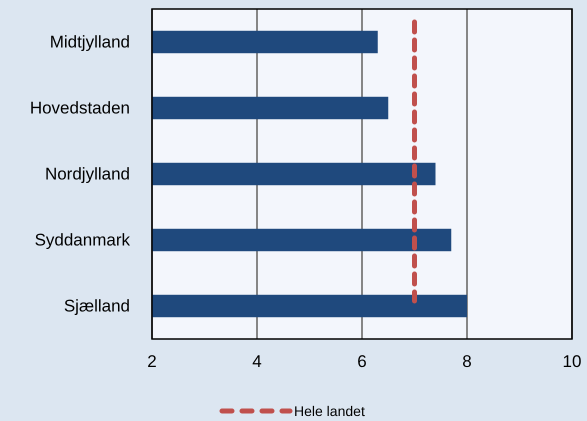 The width and height of the screenshot is (587, 421). Describe the element at coordinates (572, 361) in the screenshot. I see `x-tick-label: 10` at that location.